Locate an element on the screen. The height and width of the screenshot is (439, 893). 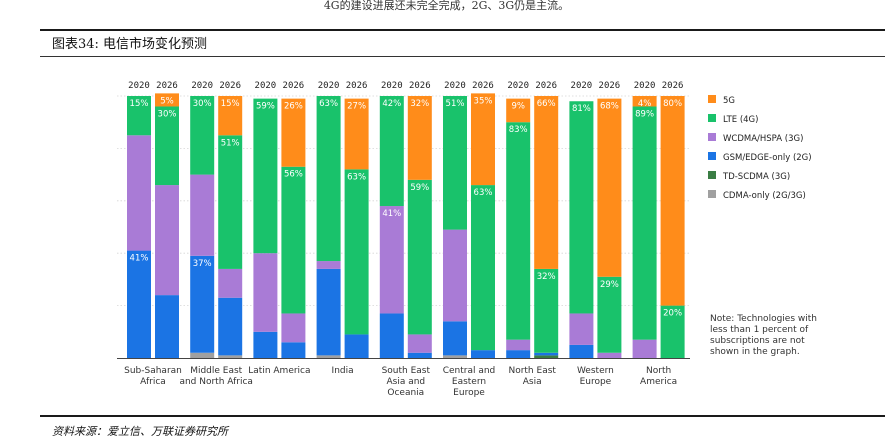
source-text: 资料来源：爱立信、万联证券研究所 is located at coordinates (140, 431).